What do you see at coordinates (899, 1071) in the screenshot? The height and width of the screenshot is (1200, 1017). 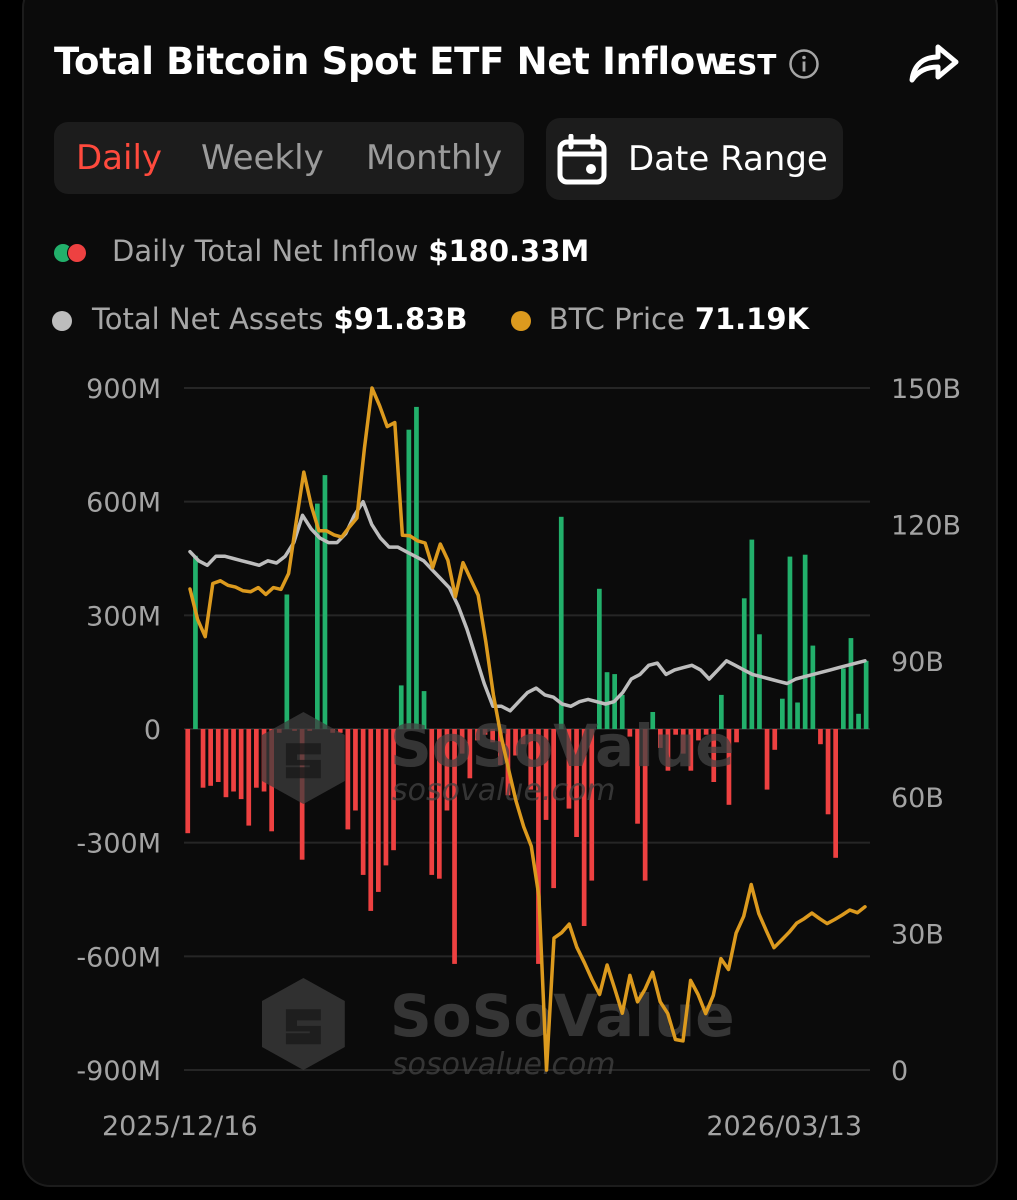 I see `right-tick-label: 0` at bounding box center [899, 1071].